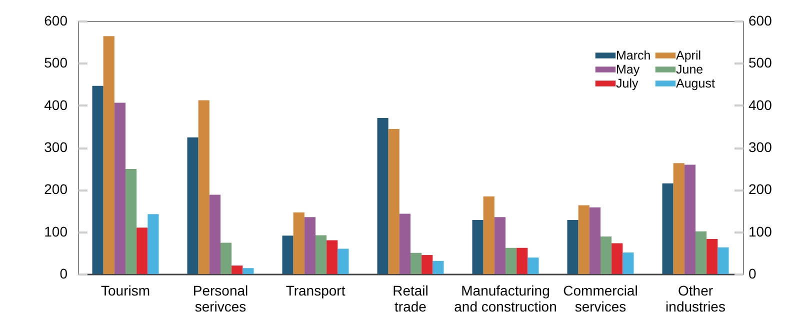 Image resolution: width=797 pixels, height=332 pixels. I want to click on y2-tick-label: 100, so click(760, 231).